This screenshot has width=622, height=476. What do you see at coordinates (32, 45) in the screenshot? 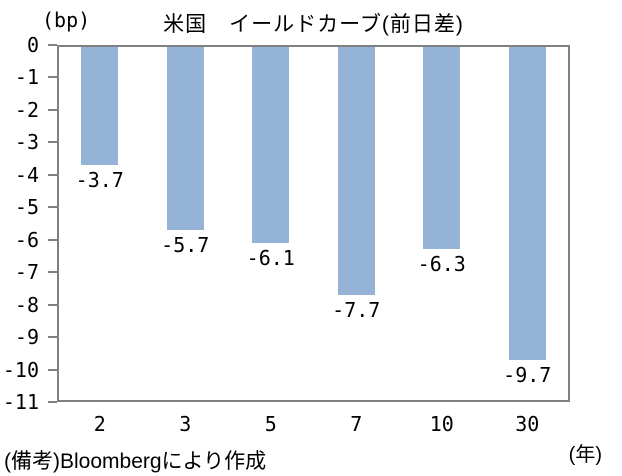
I see `y-axis-tick-label: 0` at bounding box center [32, 45].